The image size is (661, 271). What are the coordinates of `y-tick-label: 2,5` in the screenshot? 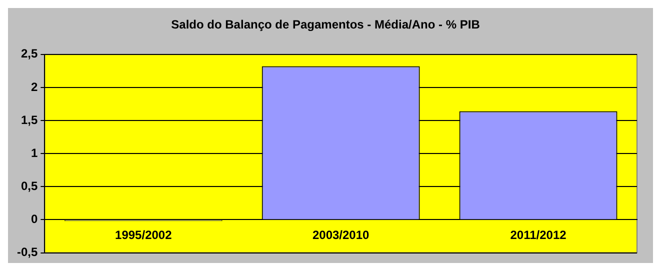 It's located at (29, 53).